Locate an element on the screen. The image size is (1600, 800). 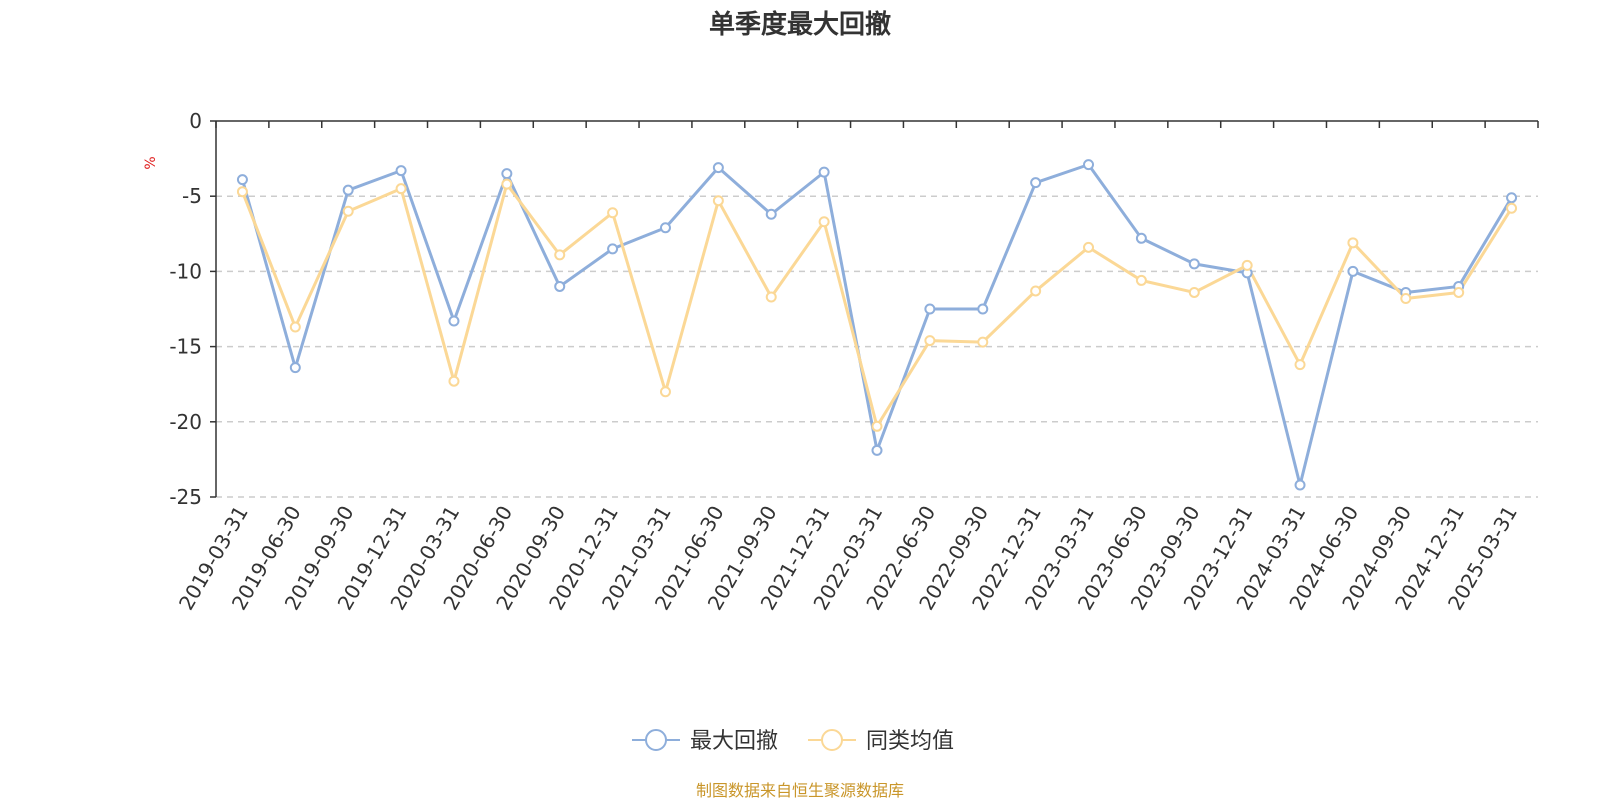
y-tick-label: -25 is located at coordinates (185, 497).